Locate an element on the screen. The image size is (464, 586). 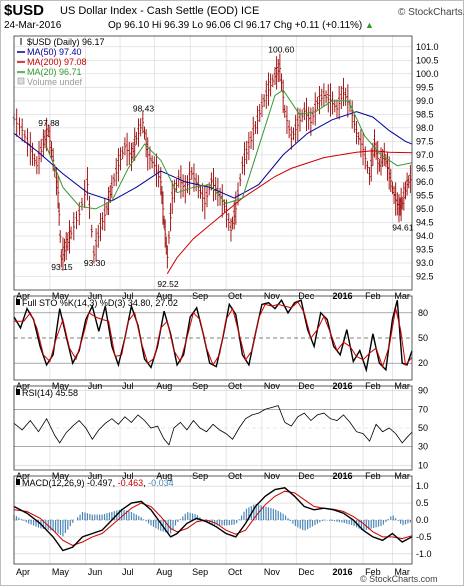
macd-panel is located at coordinates (213, 520).